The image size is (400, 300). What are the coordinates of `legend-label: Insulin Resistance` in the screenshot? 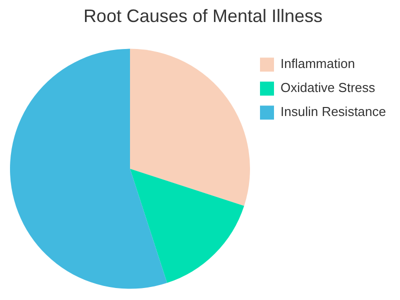 It's located at (333, 112).